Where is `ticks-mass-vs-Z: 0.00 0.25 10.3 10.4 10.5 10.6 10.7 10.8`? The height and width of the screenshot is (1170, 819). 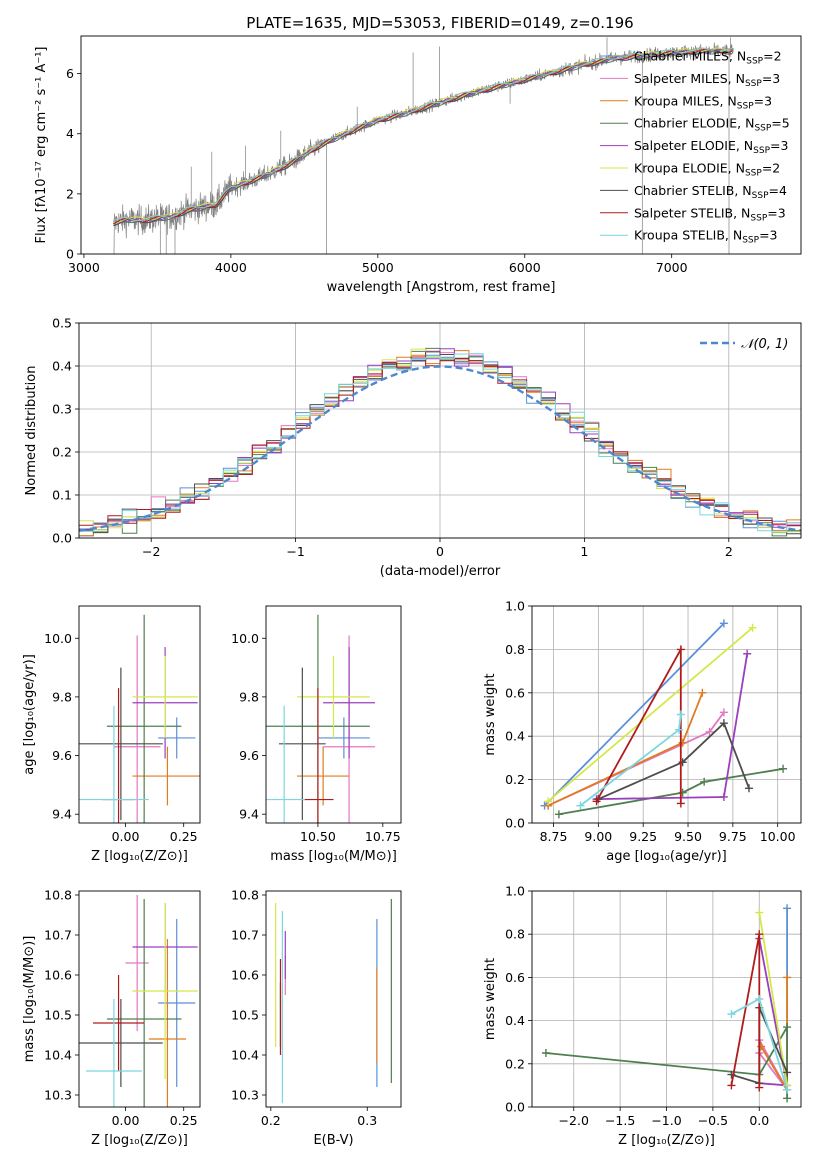
ticks-mass-vs-Z: 0.00 0.25 10.3 10.4 10.5 10.6 10.7 10.8 is located at coordinates (120, 1008).